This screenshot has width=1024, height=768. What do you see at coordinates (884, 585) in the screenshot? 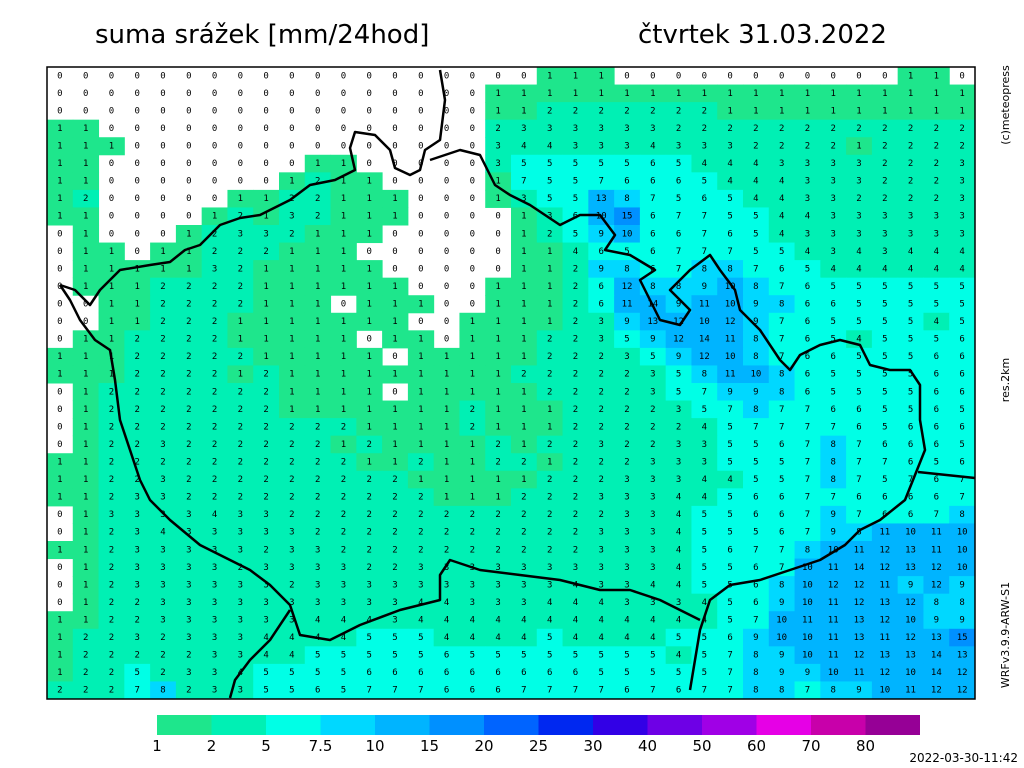
I see `cell-value: 11` at bounding box center [884, 585].